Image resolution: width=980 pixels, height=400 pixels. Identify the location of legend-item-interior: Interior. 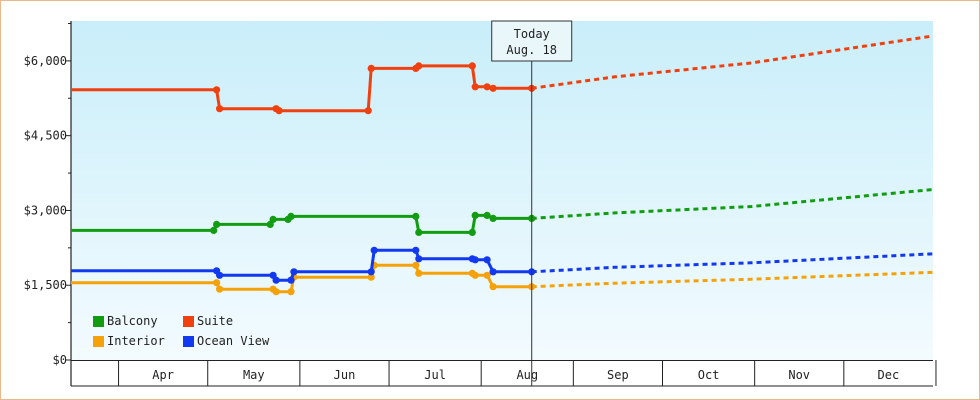
(129, 341).